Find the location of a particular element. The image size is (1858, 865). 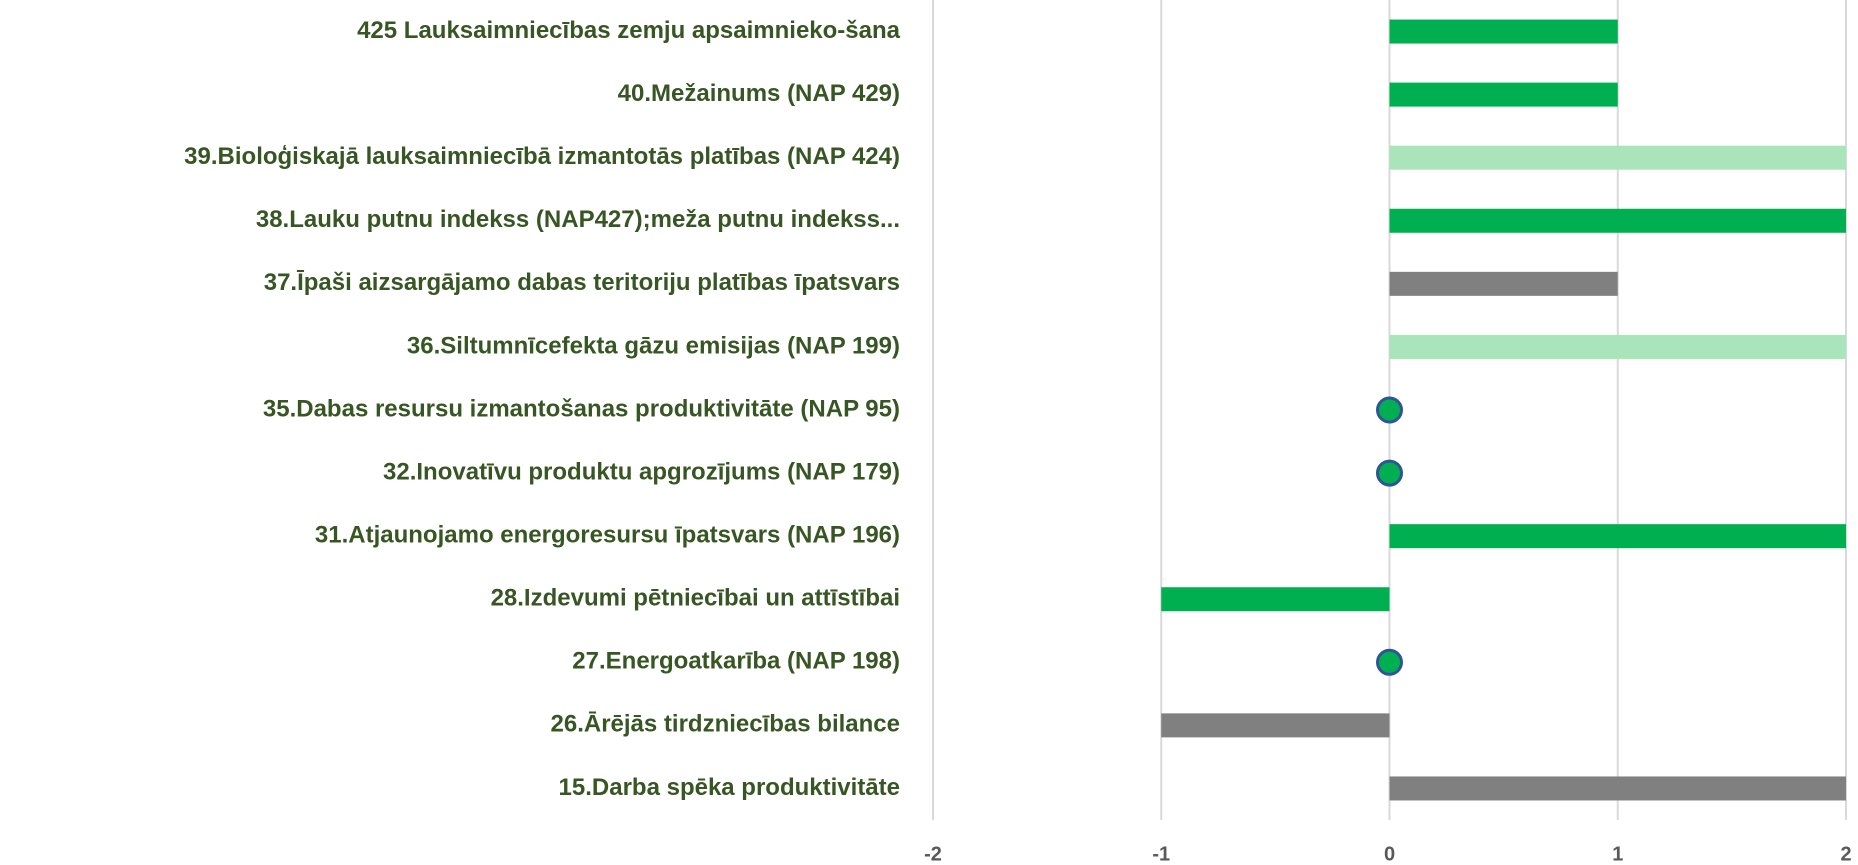

category-label: 28.Izdevumi pētniecībai un attīstībai is located at coordinates (695, 598).